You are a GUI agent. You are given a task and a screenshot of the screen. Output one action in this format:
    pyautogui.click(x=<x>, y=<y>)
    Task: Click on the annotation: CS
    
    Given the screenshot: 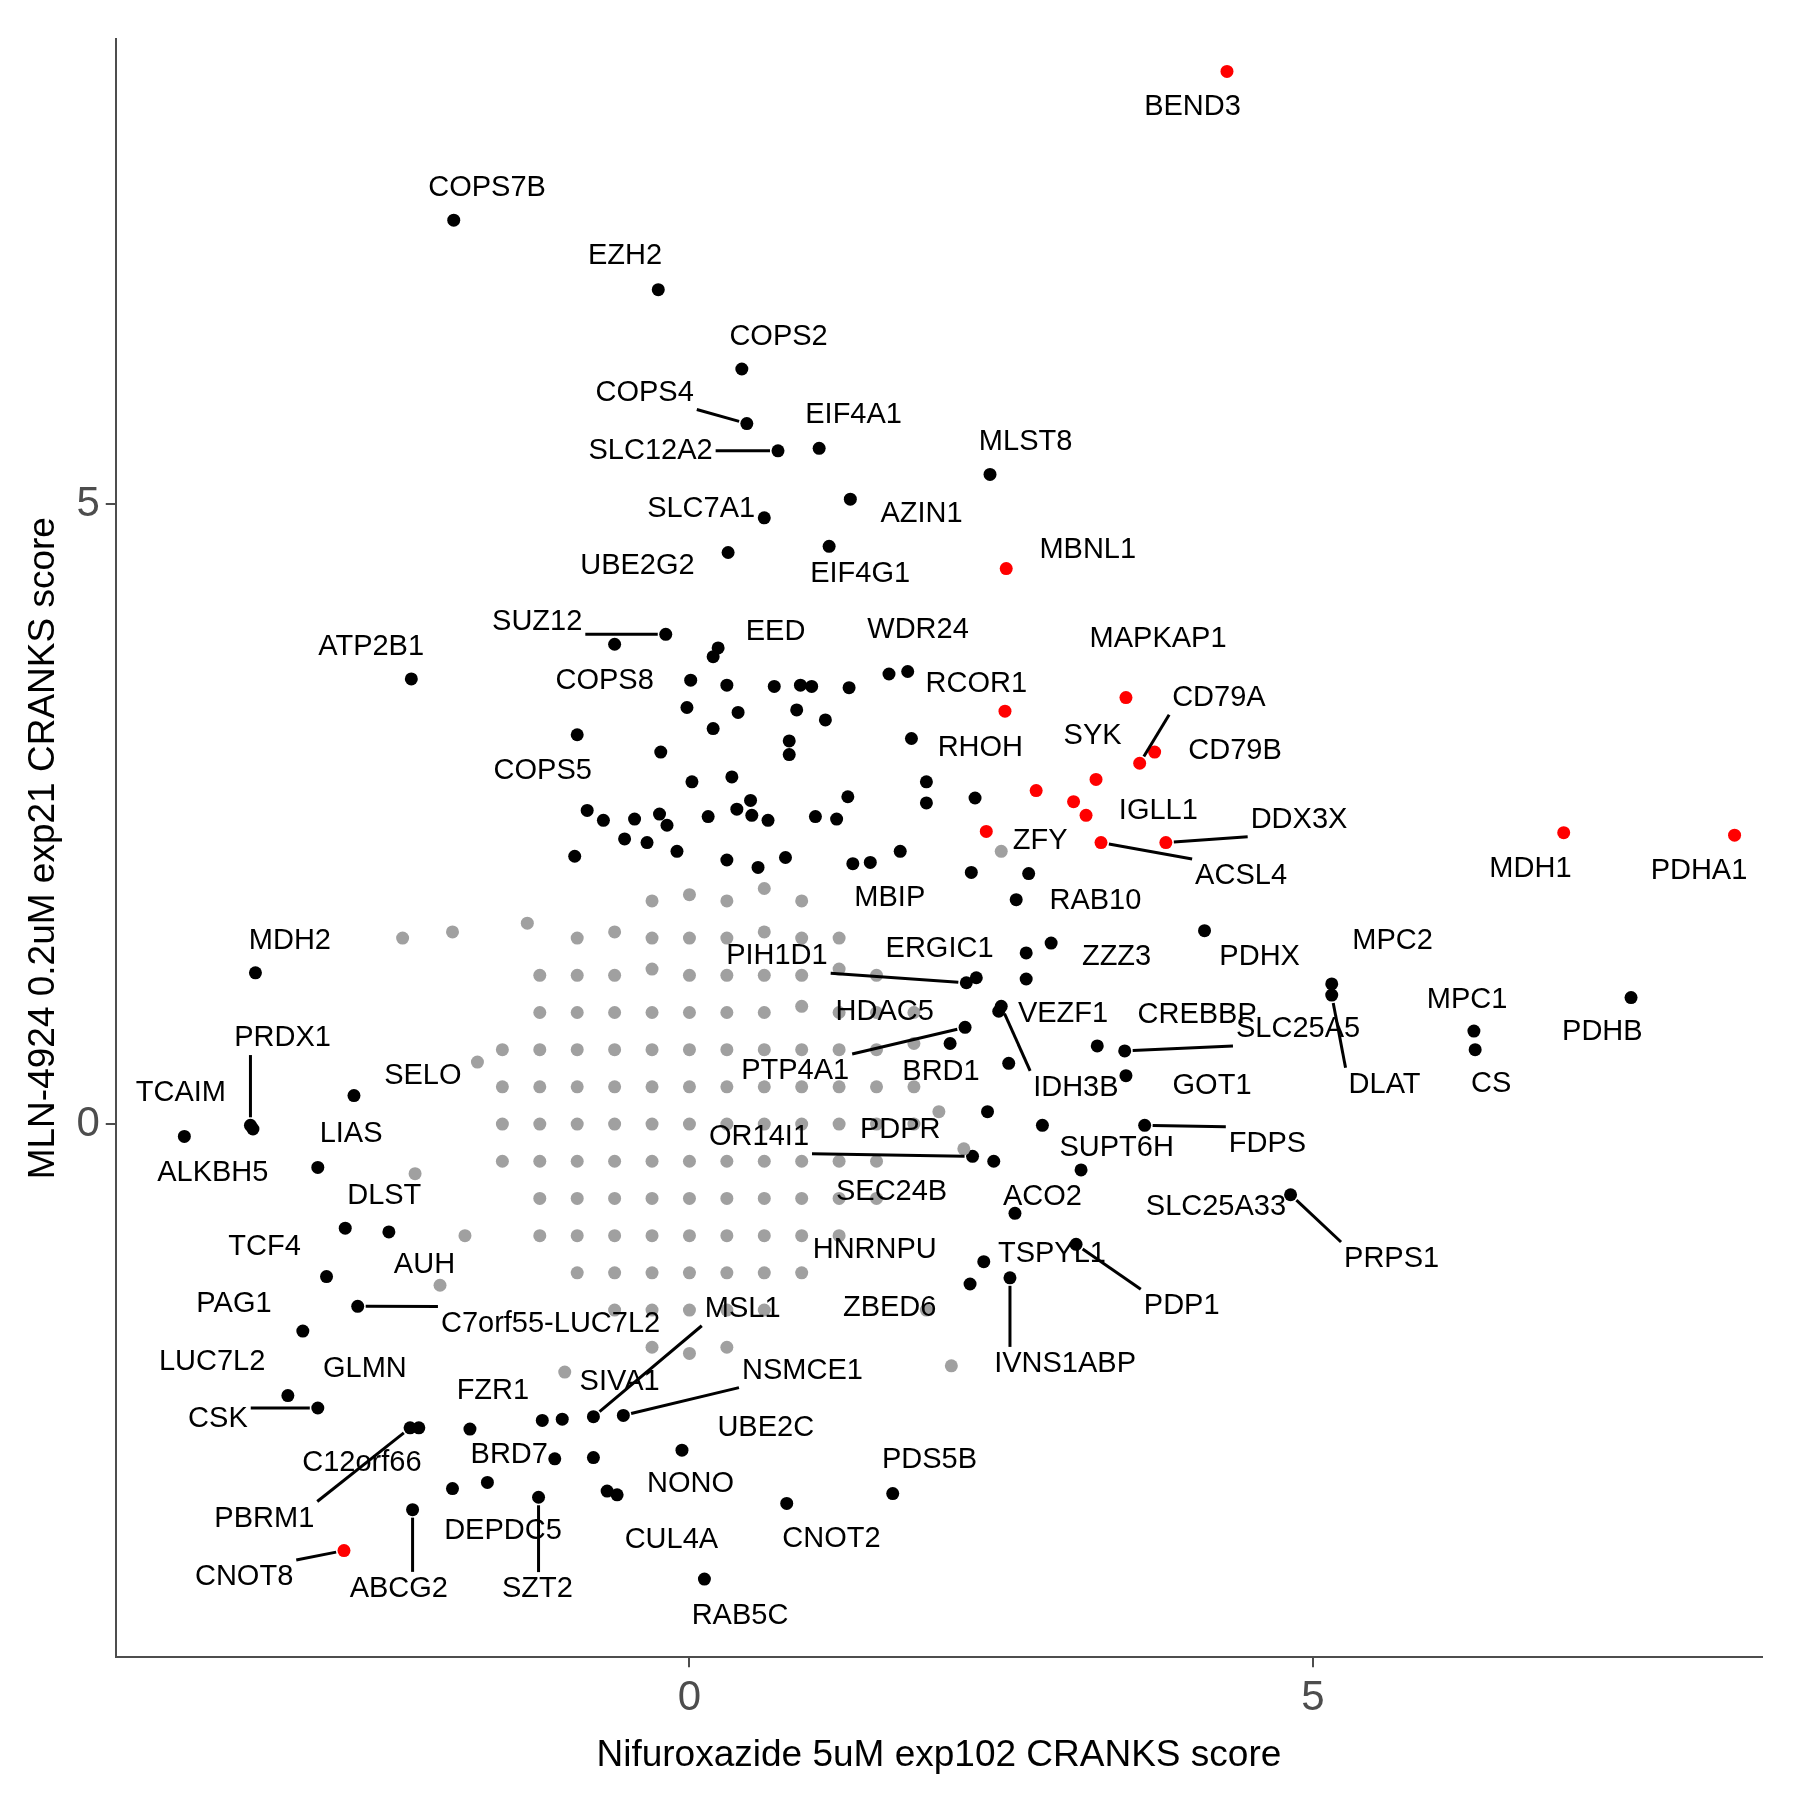 What is the action you would take?
    pyautogui.click(x=1491, y=1082)
    